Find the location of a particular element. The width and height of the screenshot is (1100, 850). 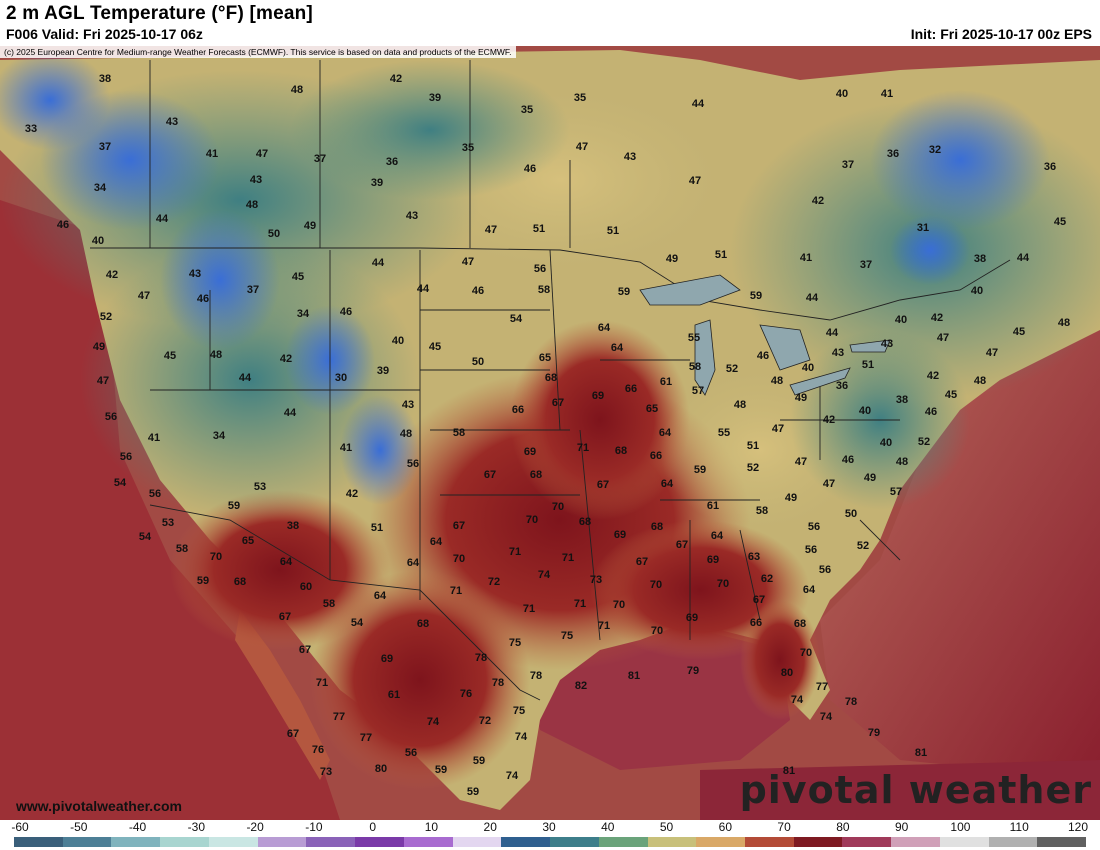

temperature-label: 60 is located at coordinates (306, 587).